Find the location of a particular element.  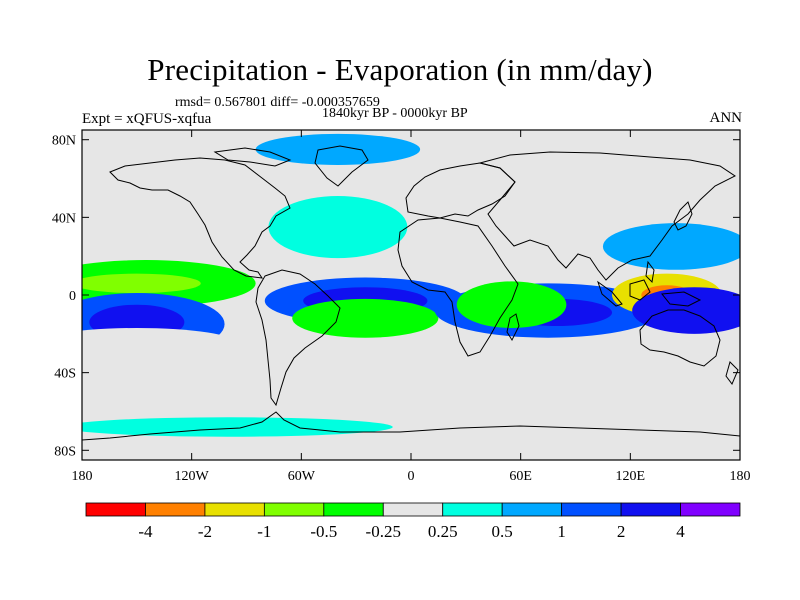

colorbar-label: -1 is located at coordinates (264, 531).